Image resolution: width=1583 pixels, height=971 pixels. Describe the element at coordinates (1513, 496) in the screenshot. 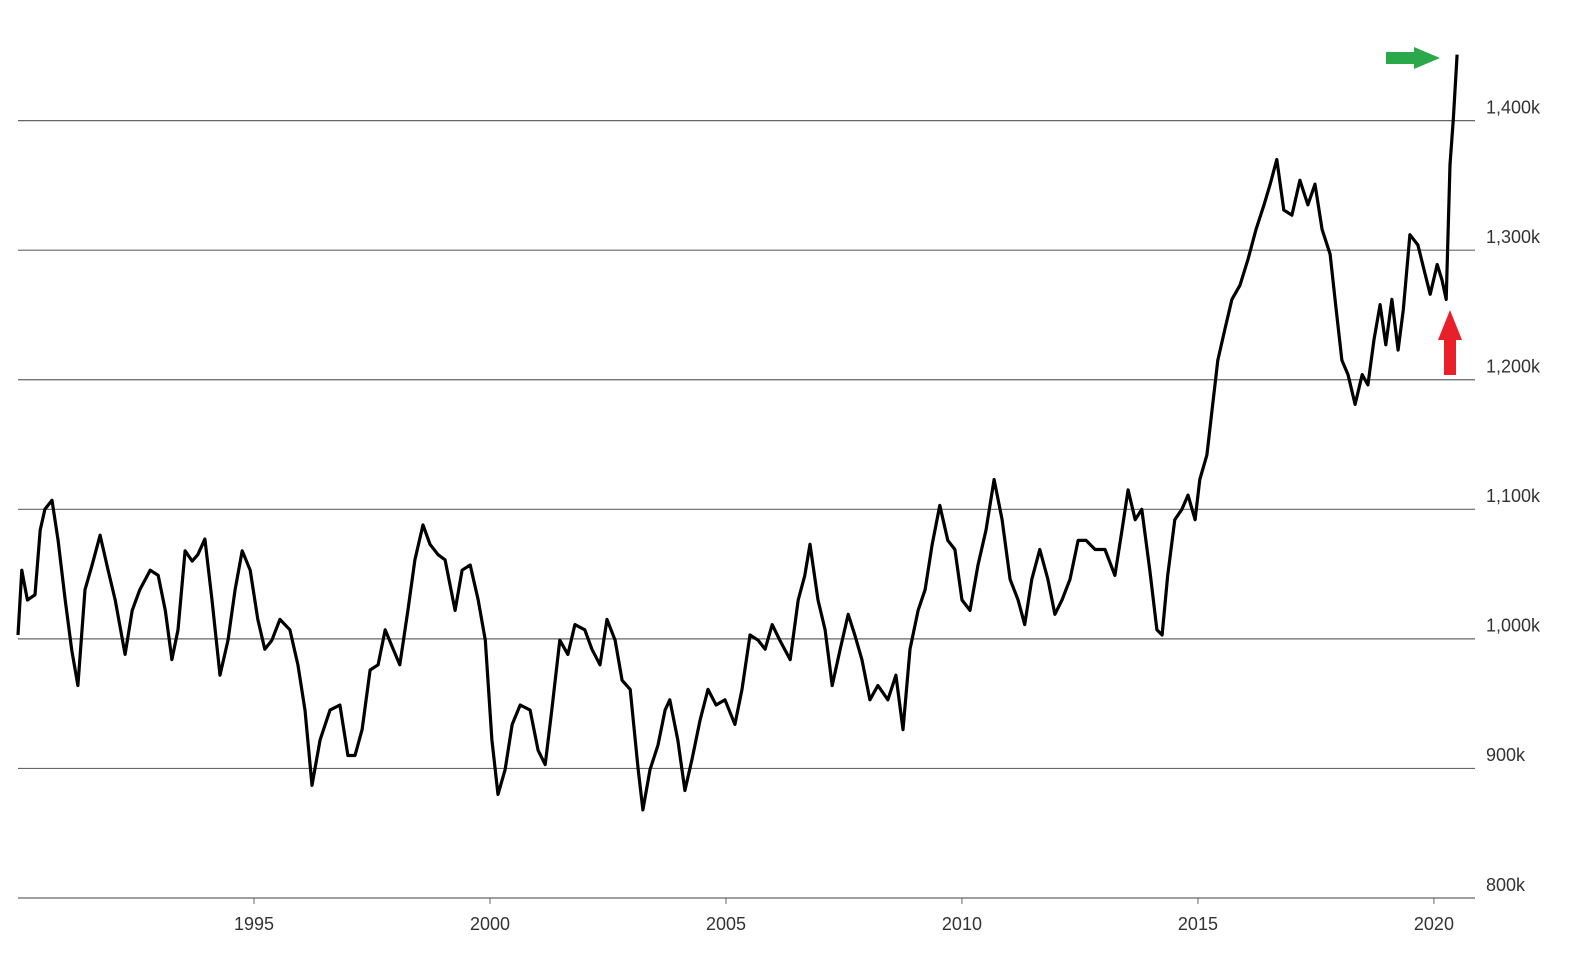

I see `y-tick-label: 1,100k` at that location.